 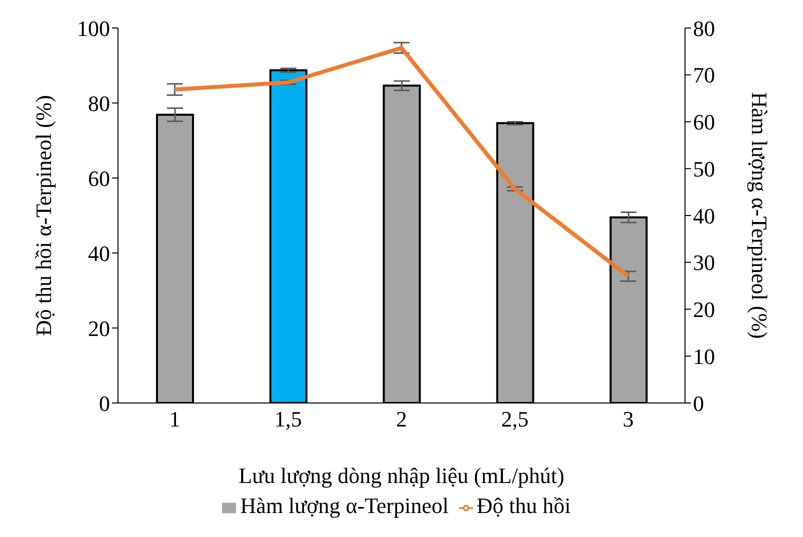 I want to click on y-tick-label: 20, so click(x=99, y=328).